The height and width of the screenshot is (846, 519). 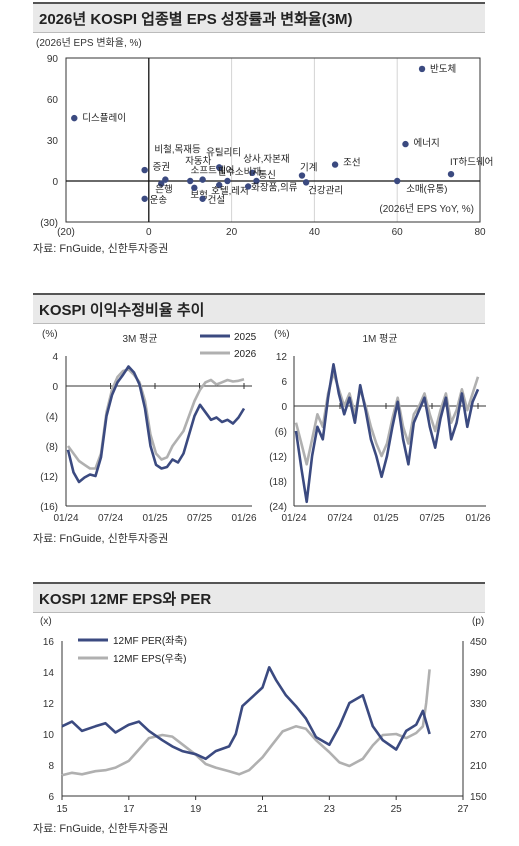 I want to click on point-label: 기계, so click(x=308, y=168).